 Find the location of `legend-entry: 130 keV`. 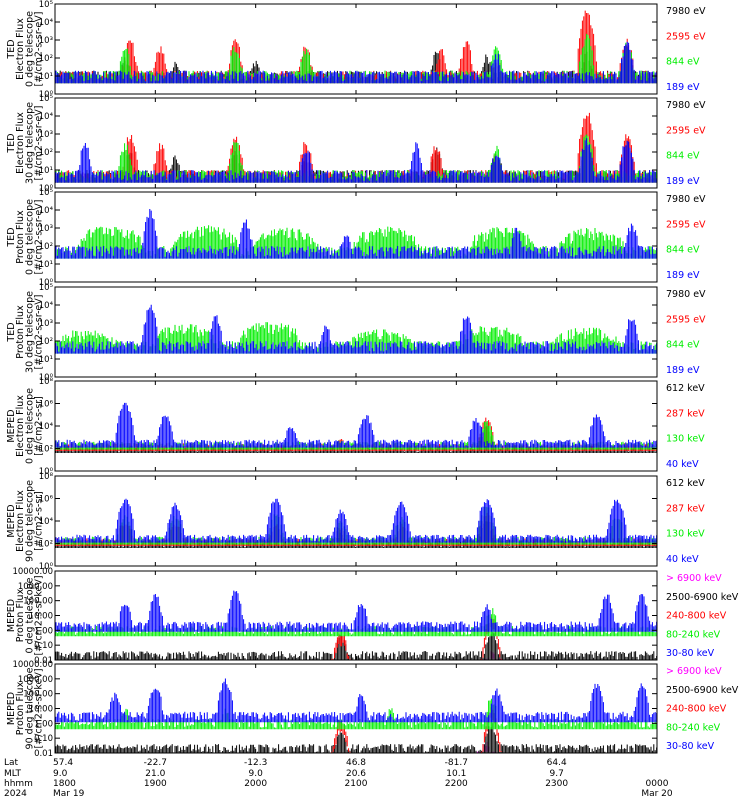

legend-entry: 130 keV is located at coordinates (685, 534).